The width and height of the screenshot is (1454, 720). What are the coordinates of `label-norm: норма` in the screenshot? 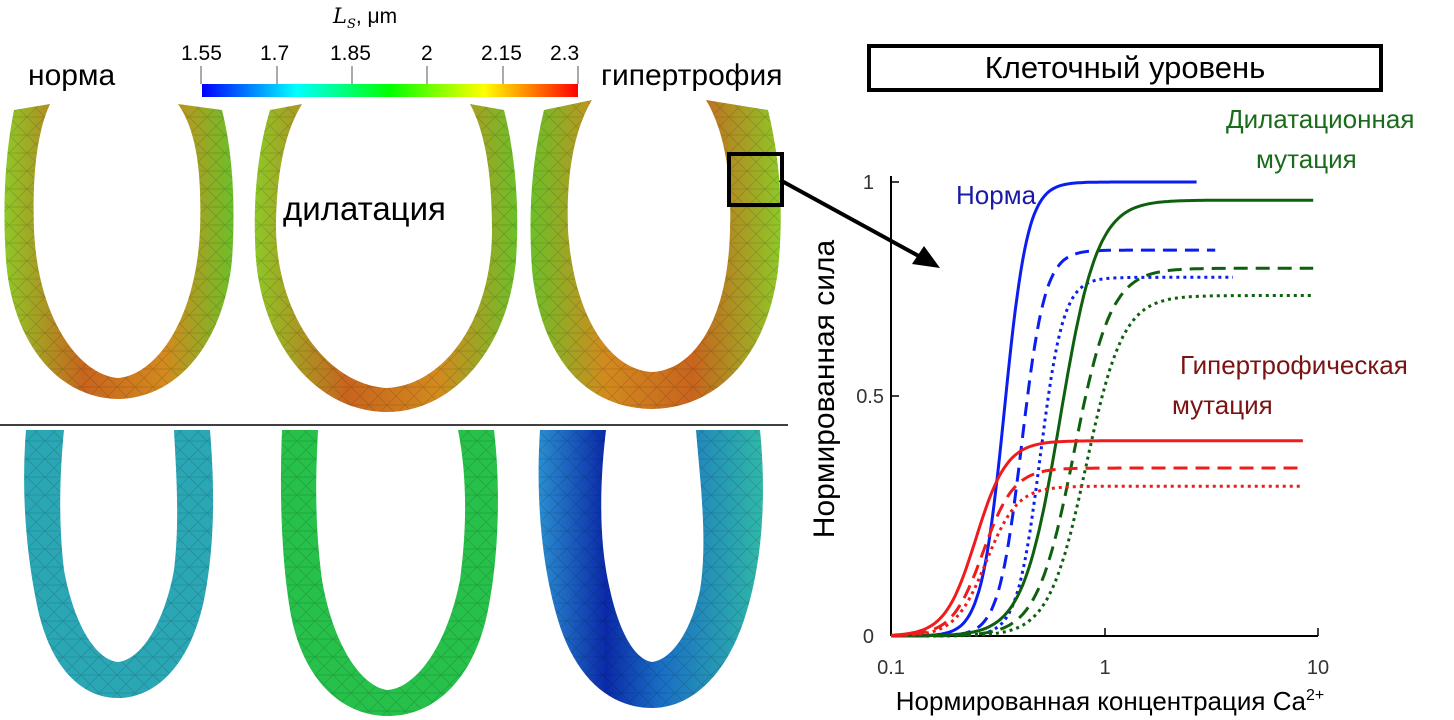 It's located at (72, 75).